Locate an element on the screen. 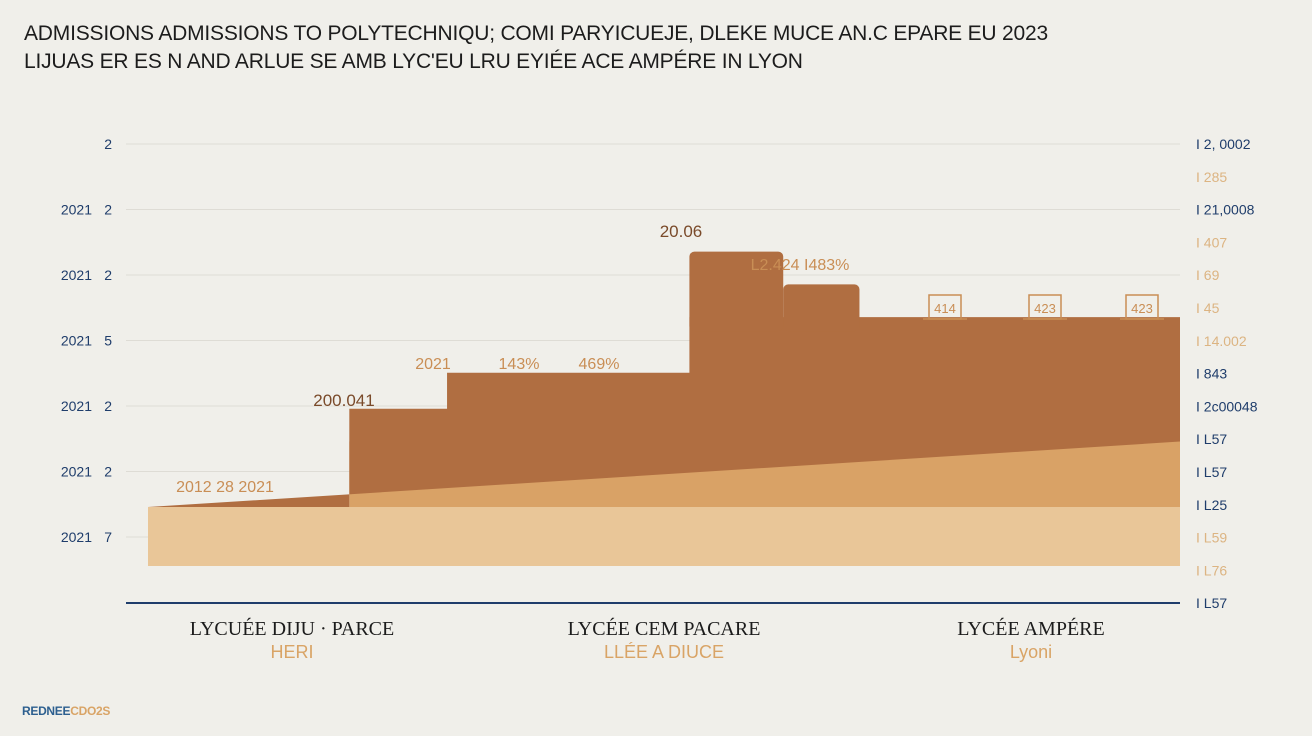 The image size is (1312, 736). right-axis-tick: I 14.002 is located at coordinates (1221, 341).